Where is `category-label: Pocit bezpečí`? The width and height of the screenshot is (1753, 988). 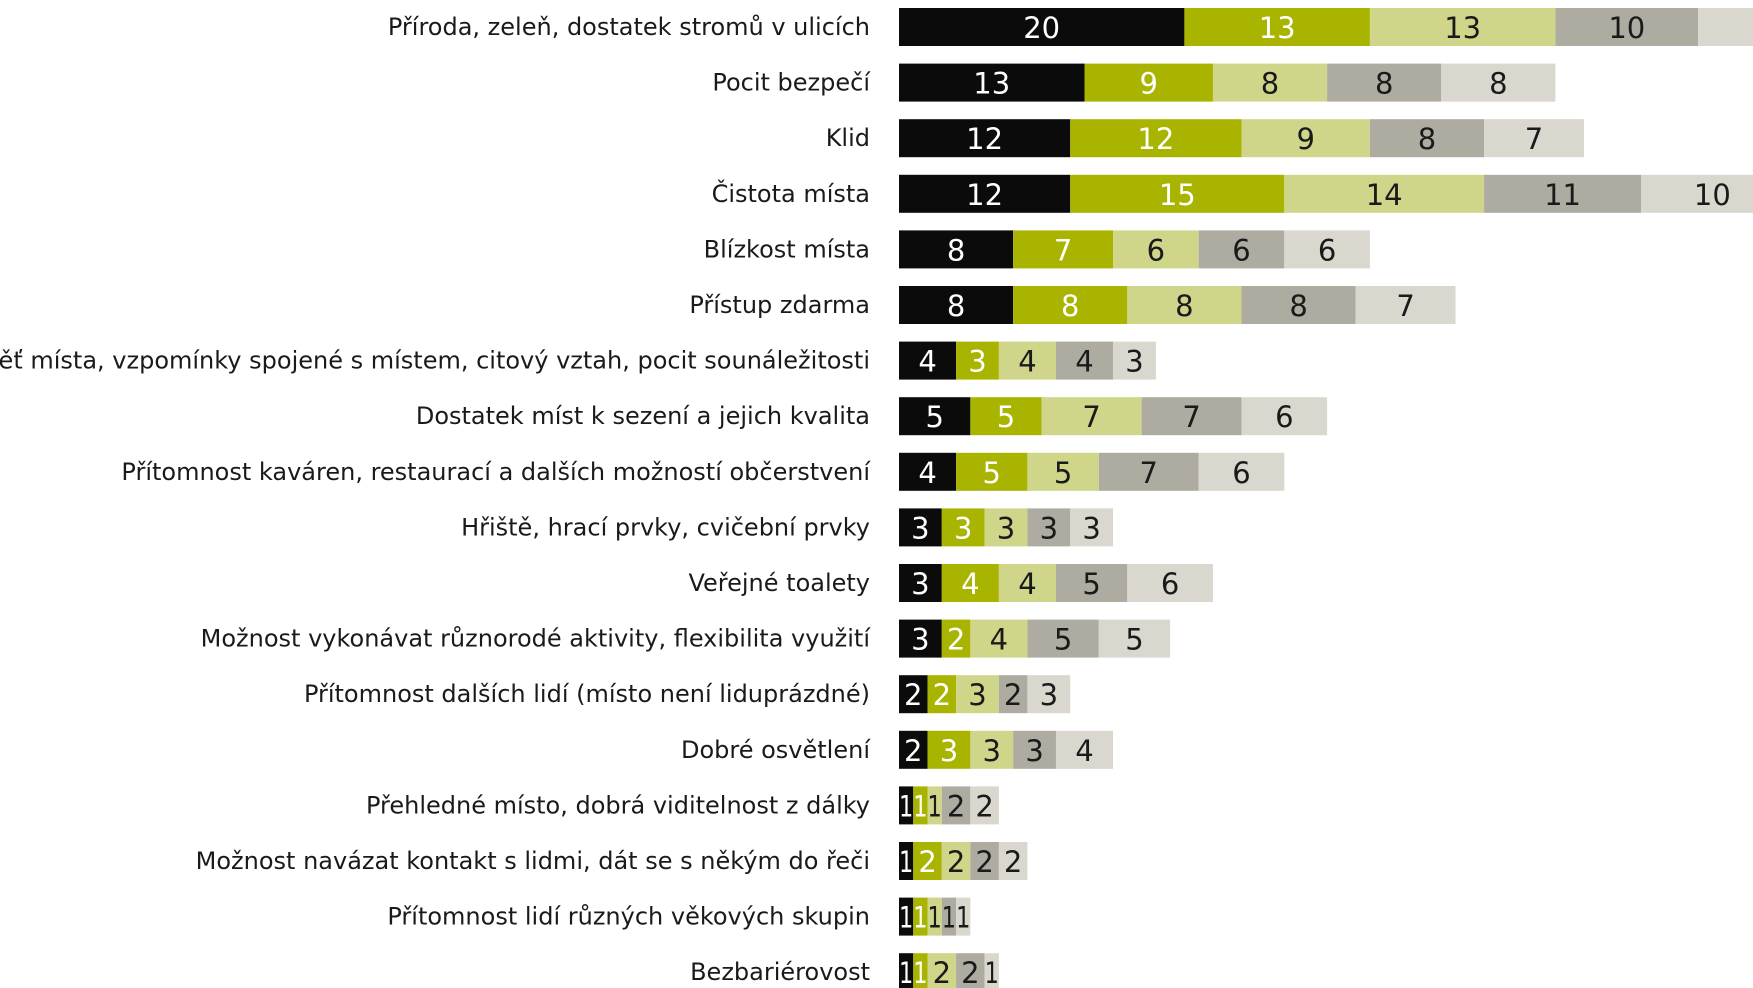
category-label: Pocit bezpečí is located at coordinates (791, 83).